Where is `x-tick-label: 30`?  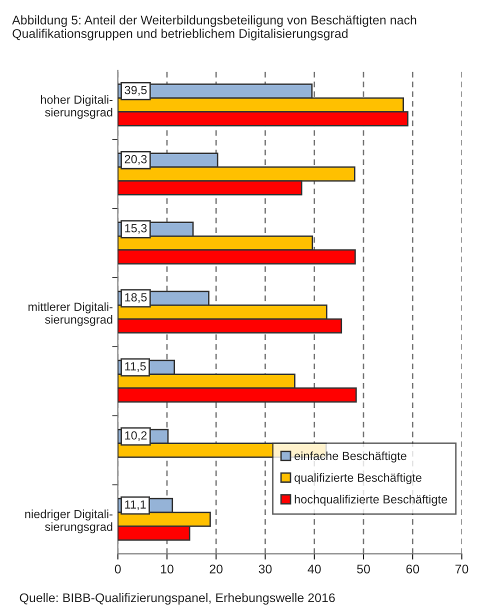 x-tick-label: 30 is located at coordinates (265, 569).